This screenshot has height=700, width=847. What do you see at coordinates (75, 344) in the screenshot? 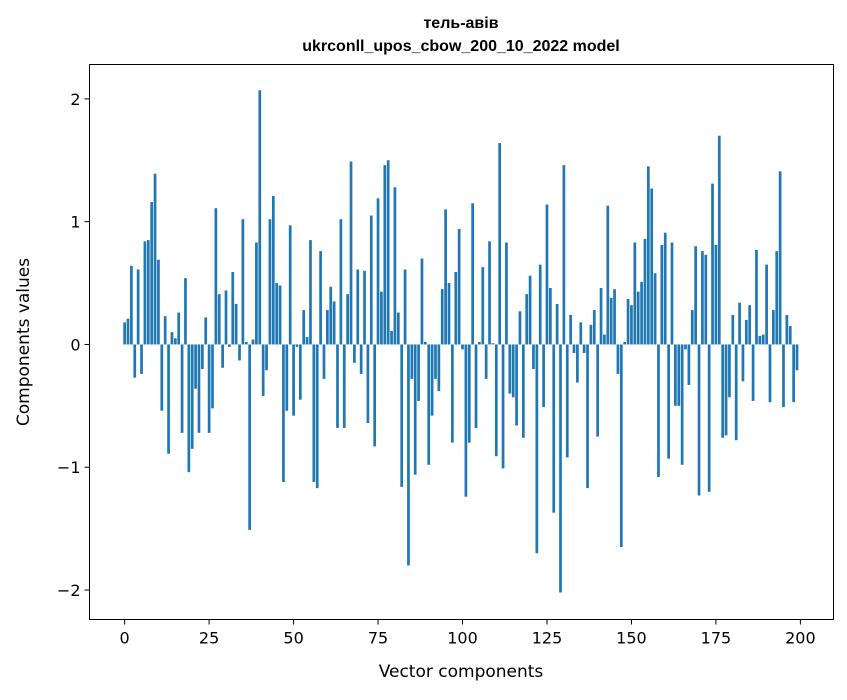
I see `y-tick-label: 0` at bounding box center [75, 344].